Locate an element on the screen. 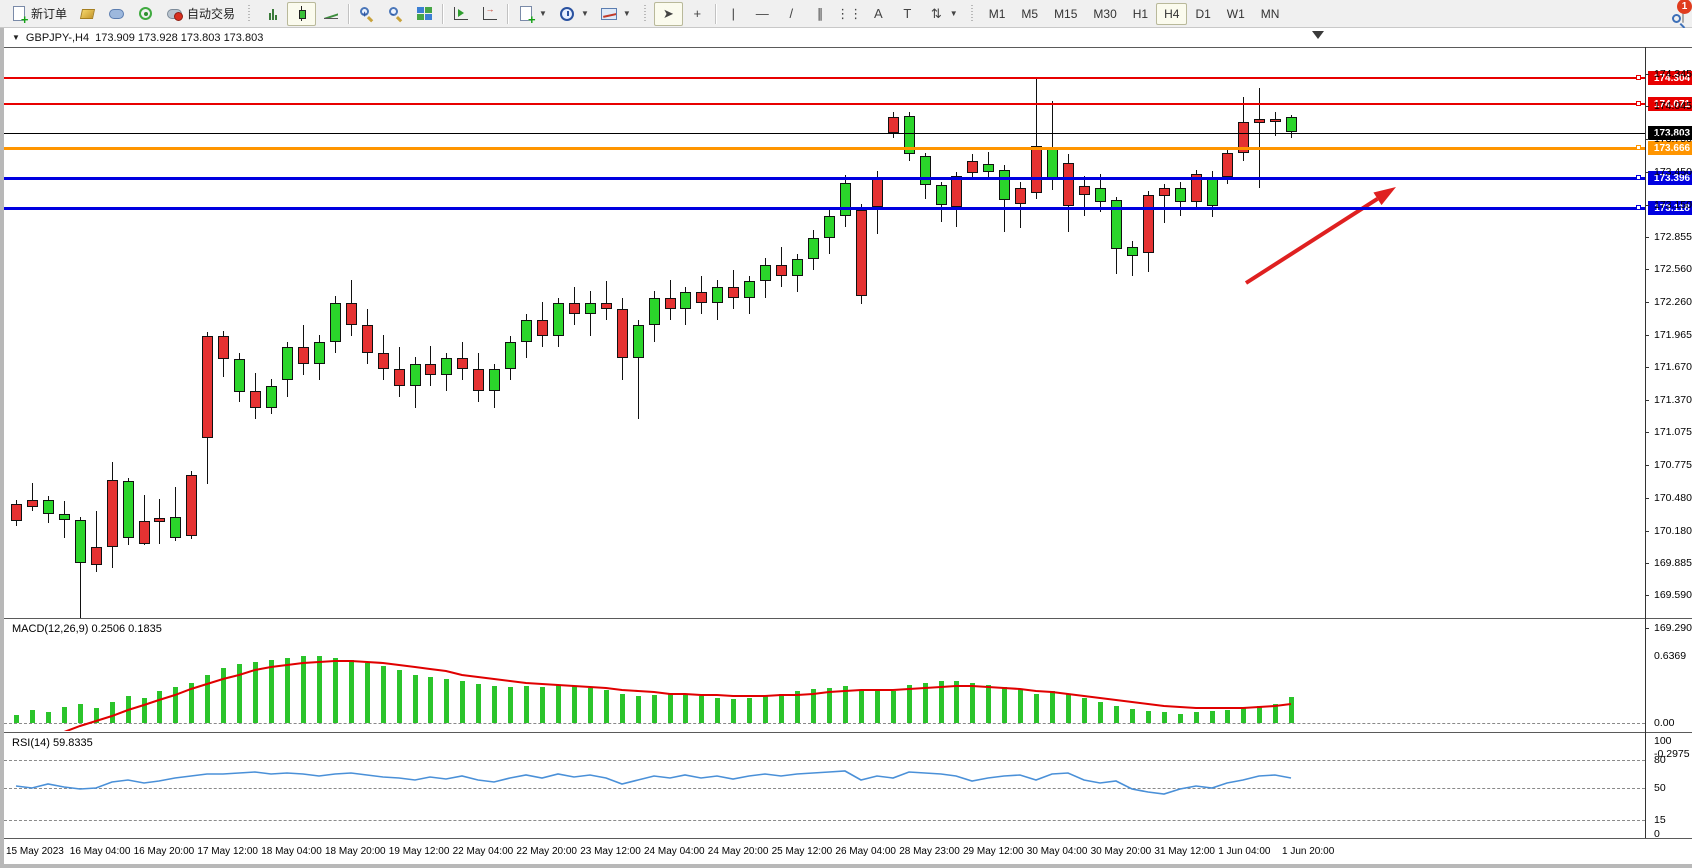 The image size is (1692, 868). price-tick-label: 172.260 is located at coordinates (1673, 302).